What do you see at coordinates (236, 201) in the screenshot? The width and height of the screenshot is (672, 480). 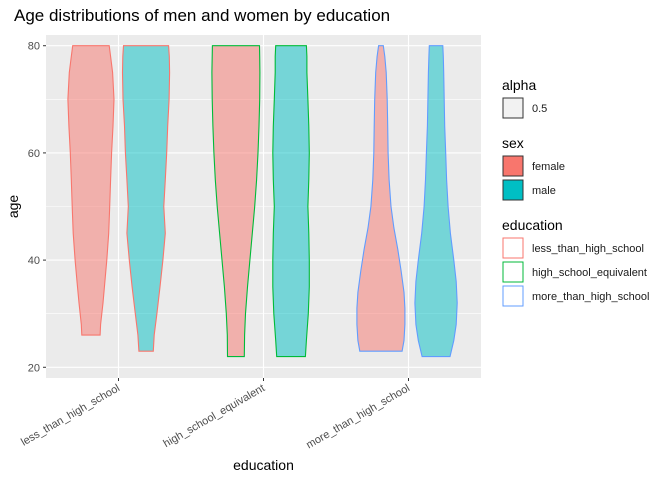 I see `violin-high_school_equivalent-female` at bounding box center [236, 201].